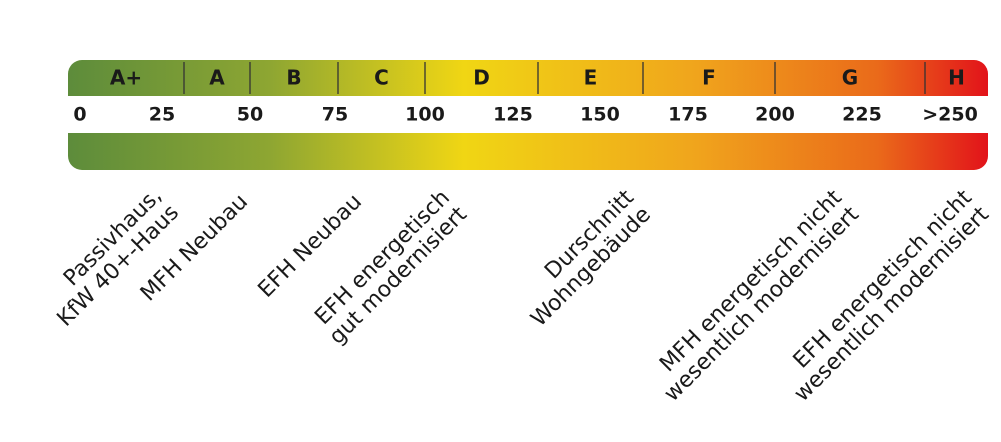  What do you see at coordinates (850, 78) in the screenshot?
I see `class-label: G` at bounding box center [850, 78].